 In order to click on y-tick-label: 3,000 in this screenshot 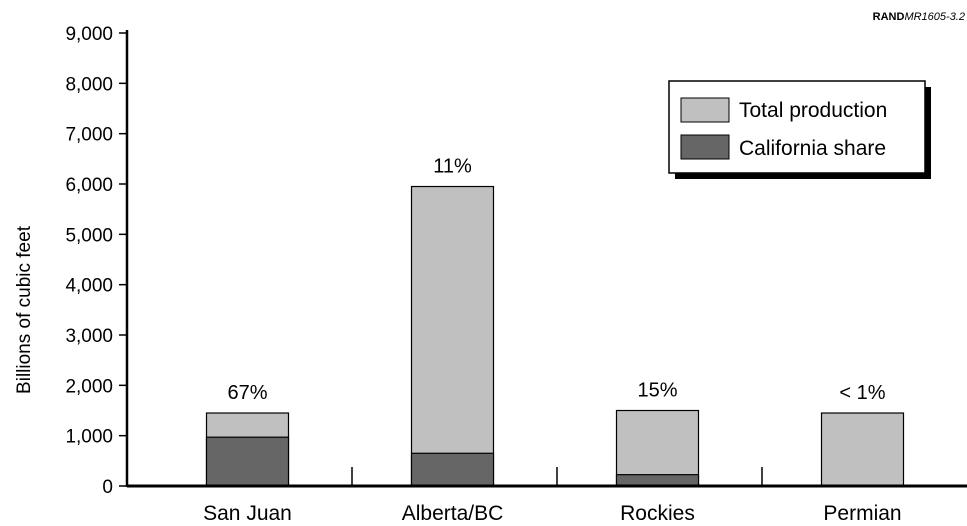, I will do `click(89, 336)`.